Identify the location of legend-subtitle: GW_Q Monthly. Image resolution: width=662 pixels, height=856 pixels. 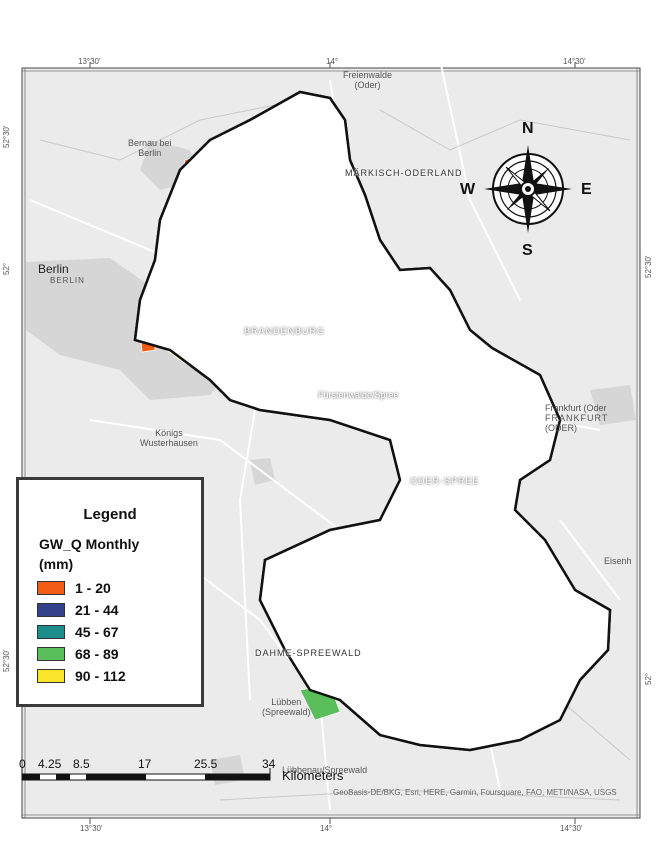
(89, 544).